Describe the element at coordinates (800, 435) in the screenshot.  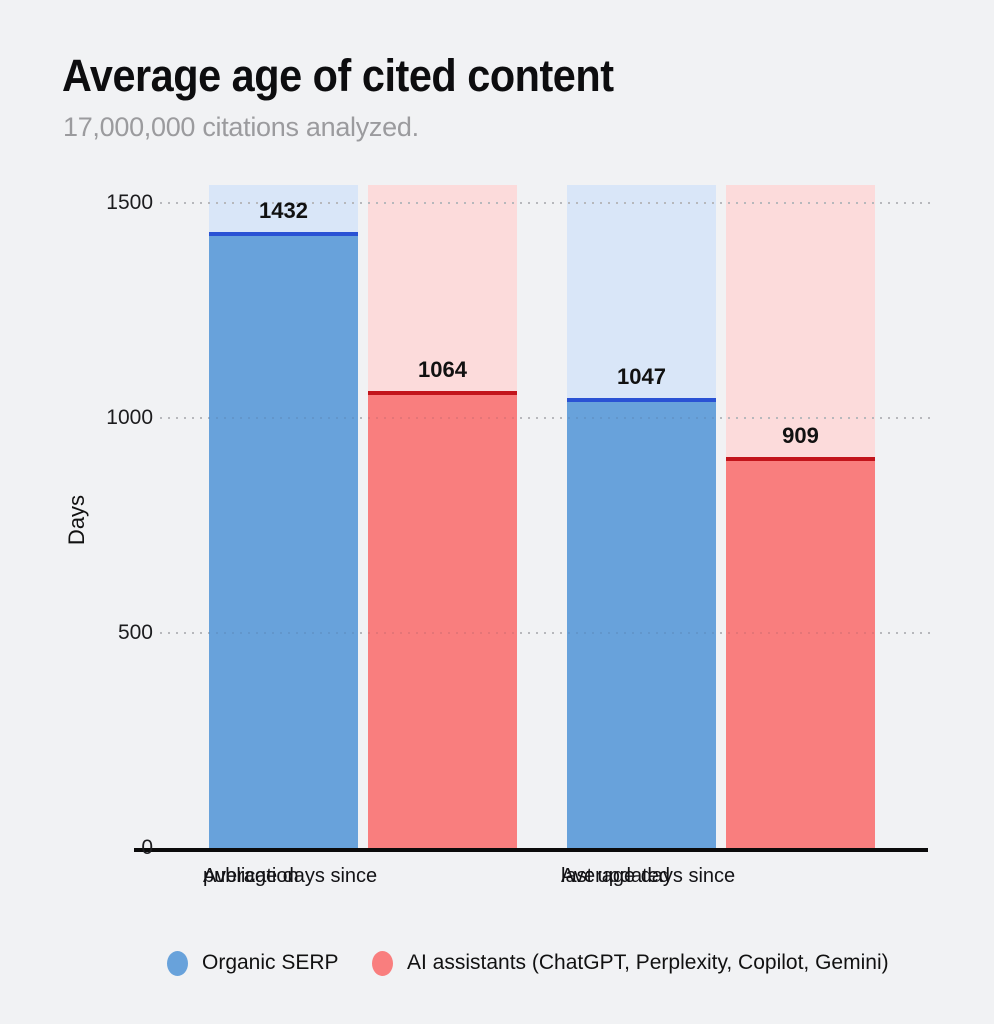
I see `bar-value-label-ai-assistants-chatgpt-pe-1: 909` at that location.